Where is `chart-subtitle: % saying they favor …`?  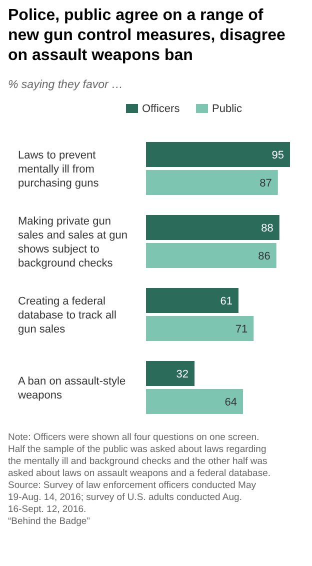 chart-subtitle: % saying they favor … is located at coordinates (66, 85).